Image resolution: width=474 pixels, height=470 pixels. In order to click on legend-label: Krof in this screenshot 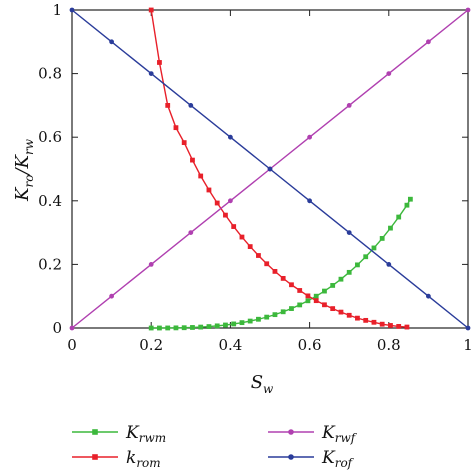, I will do `click(338, 459)`.